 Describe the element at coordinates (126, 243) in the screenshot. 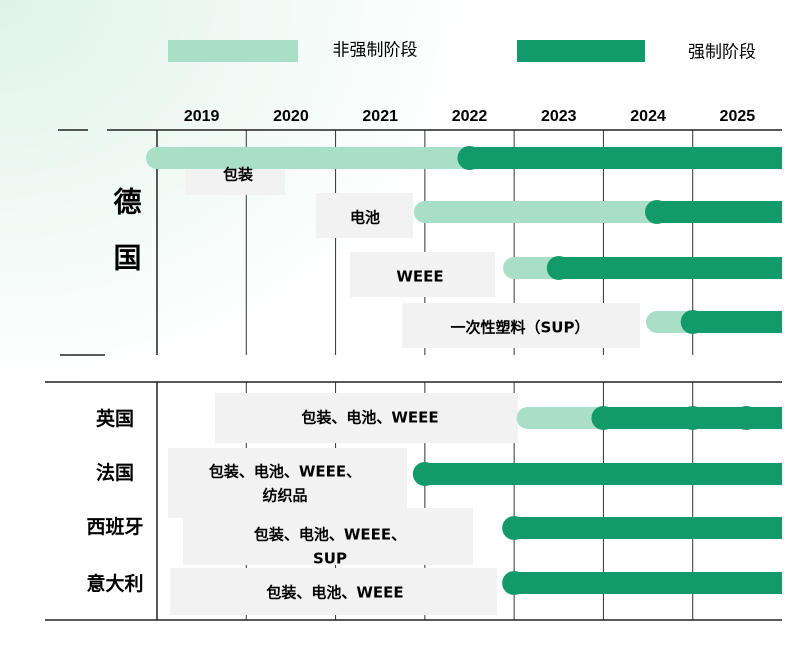

I see `group-label: 德国` at that location.